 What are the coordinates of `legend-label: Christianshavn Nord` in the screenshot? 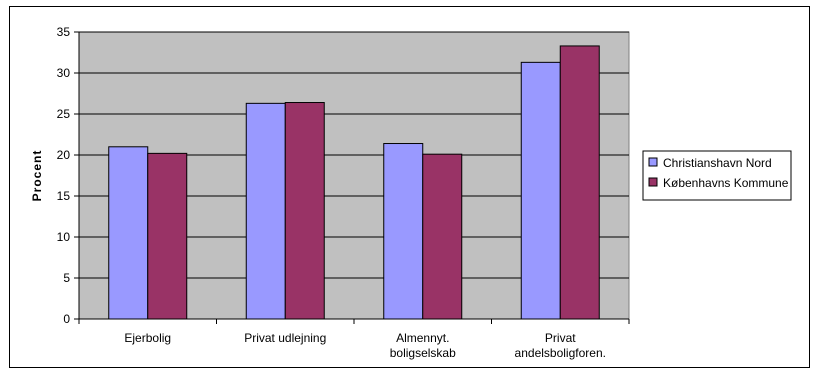 It's located at (717, 163).